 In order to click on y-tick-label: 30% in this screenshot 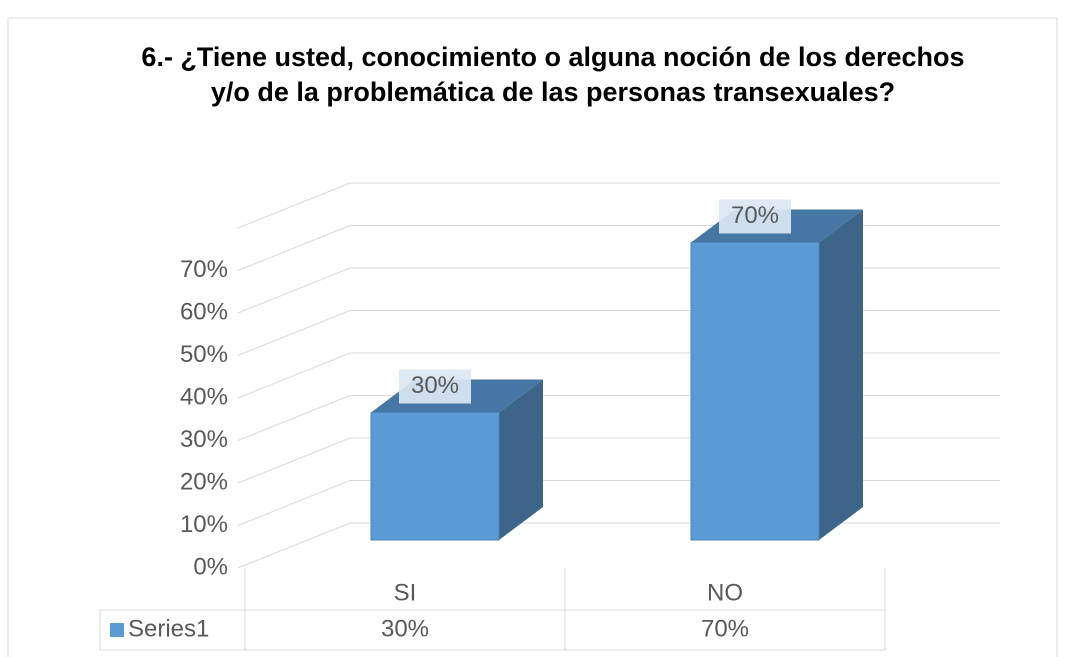, I will do `click(204, 439)`.